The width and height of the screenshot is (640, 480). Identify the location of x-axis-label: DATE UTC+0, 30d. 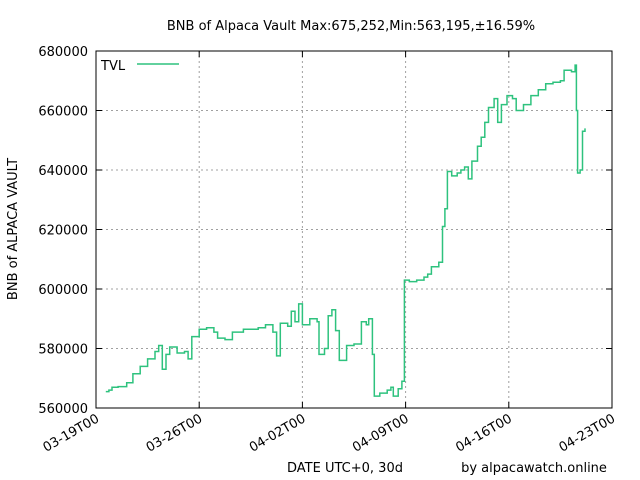
(345, 468).